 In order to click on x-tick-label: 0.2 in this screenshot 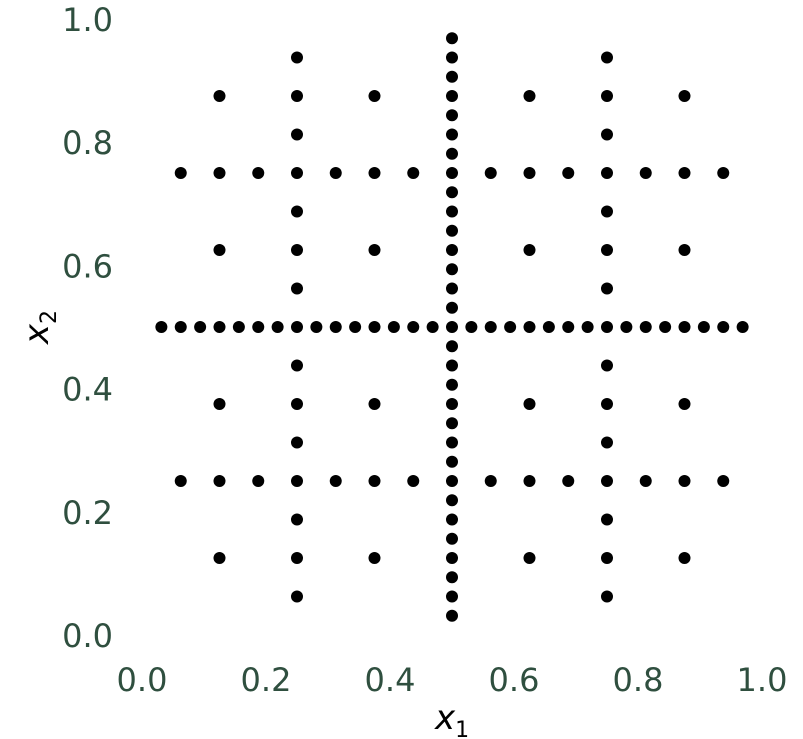, I will do `click(266, 680)`.